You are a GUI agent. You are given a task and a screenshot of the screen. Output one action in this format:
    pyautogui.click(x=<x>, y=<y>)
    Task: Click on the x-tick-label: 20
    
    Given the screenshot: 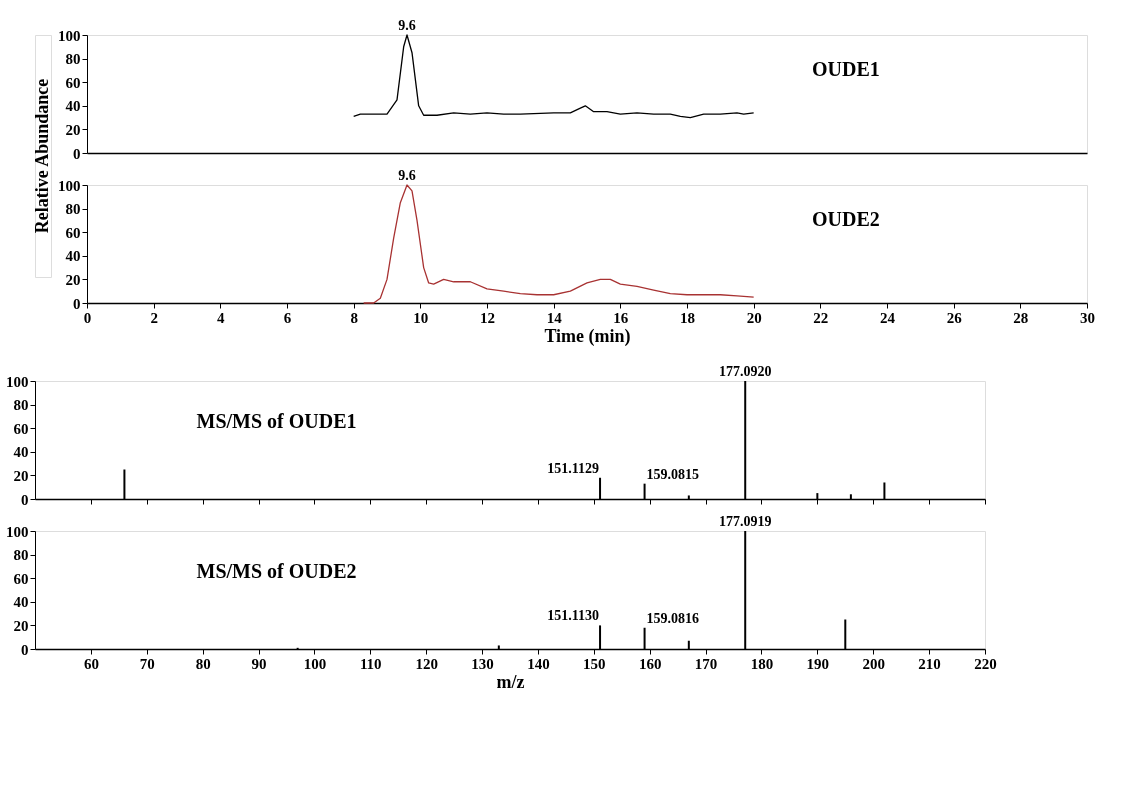 What is the action you would take?
    pyautogui.click(x=754, y=317)
    